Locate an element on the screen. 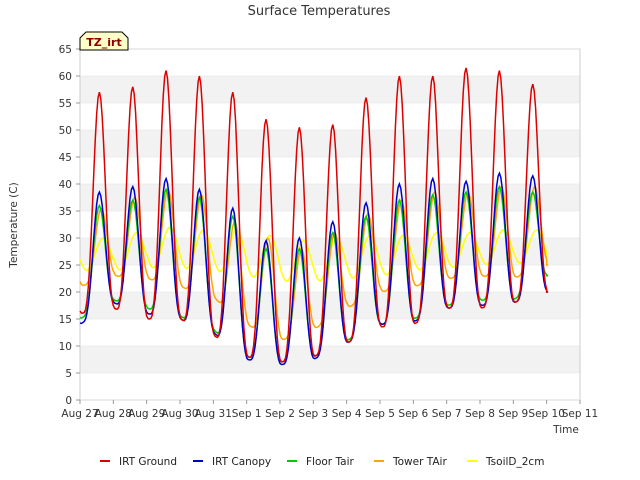 The width and height of the screenshot is (640, 480). y-tick-label: 10 is located at coordinates (65, 347).